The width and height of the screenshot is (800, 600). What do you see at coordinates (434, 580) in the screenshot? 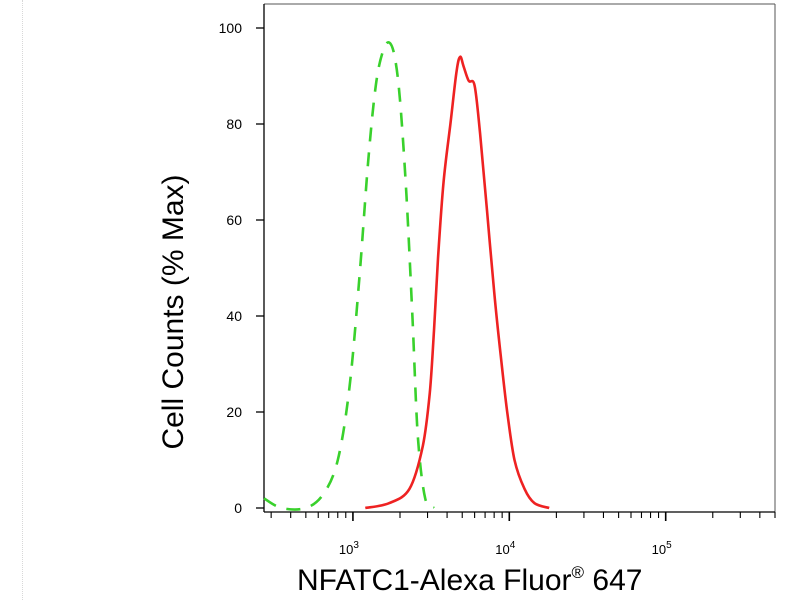
I see `x-axis-label-text: NFATC1-Alexa Fluor` at bounding box center [434, 580].